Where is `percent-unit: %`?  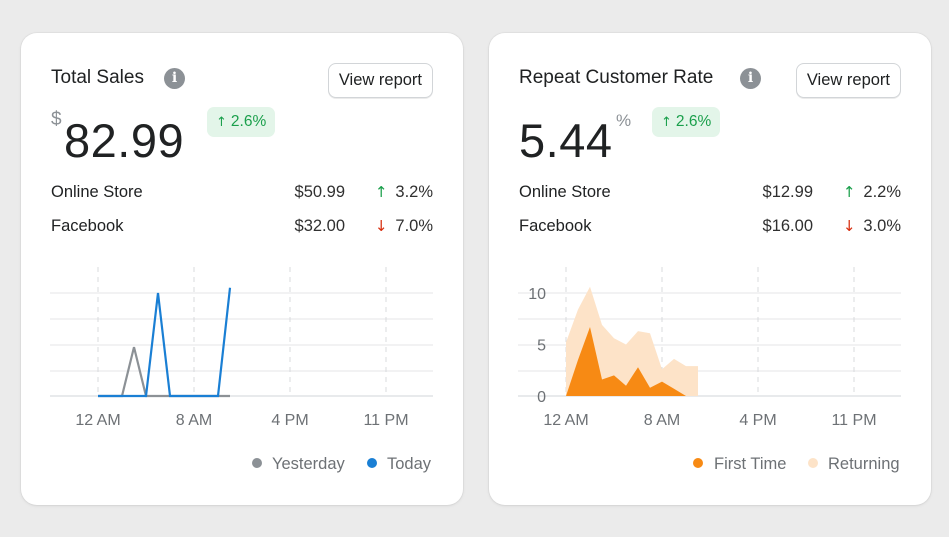 percent-unit: % is located at coordinates (624, 120).